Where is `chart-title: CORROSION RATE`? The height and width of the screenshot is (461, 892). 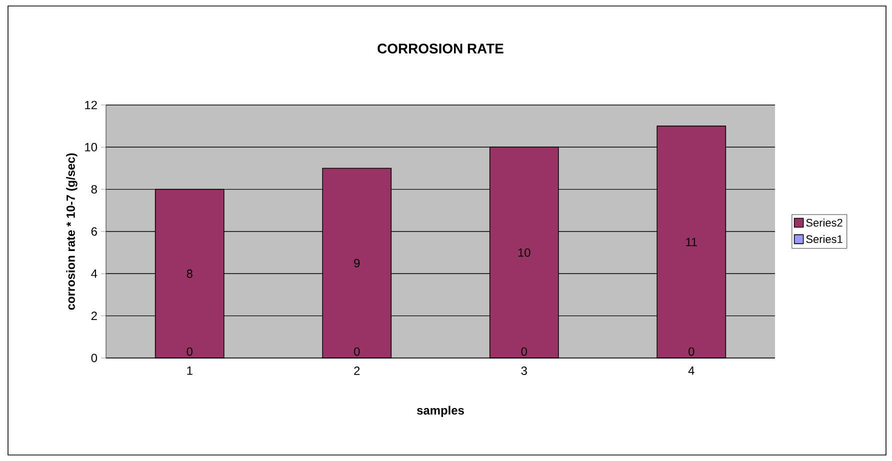
chart-title: CORROSION RATE is located at coordinates (441, 49).